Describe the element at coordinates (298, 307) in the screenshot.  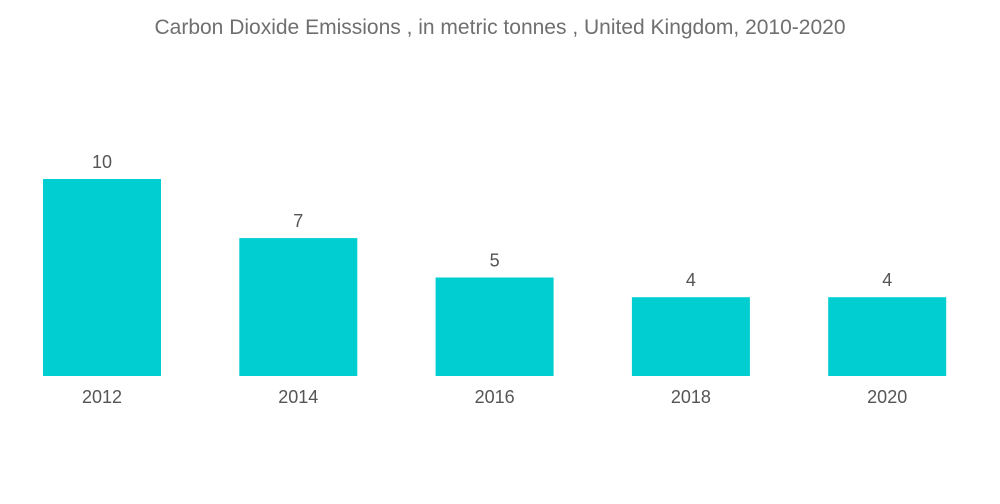
I see `bar-2014` at that location.